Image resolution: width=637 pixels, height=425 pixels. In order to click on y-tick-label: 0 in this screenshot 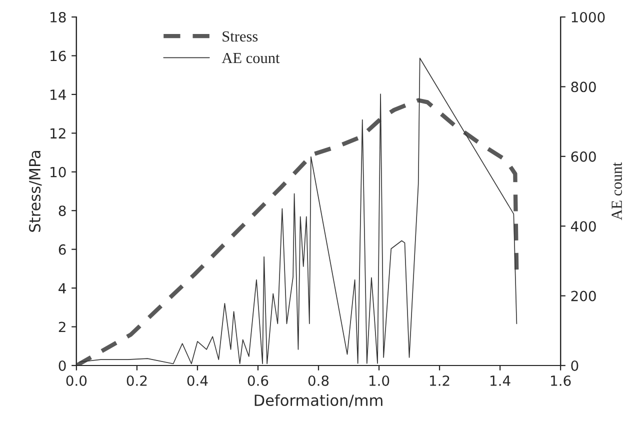, I will do `click(62, 365)`.